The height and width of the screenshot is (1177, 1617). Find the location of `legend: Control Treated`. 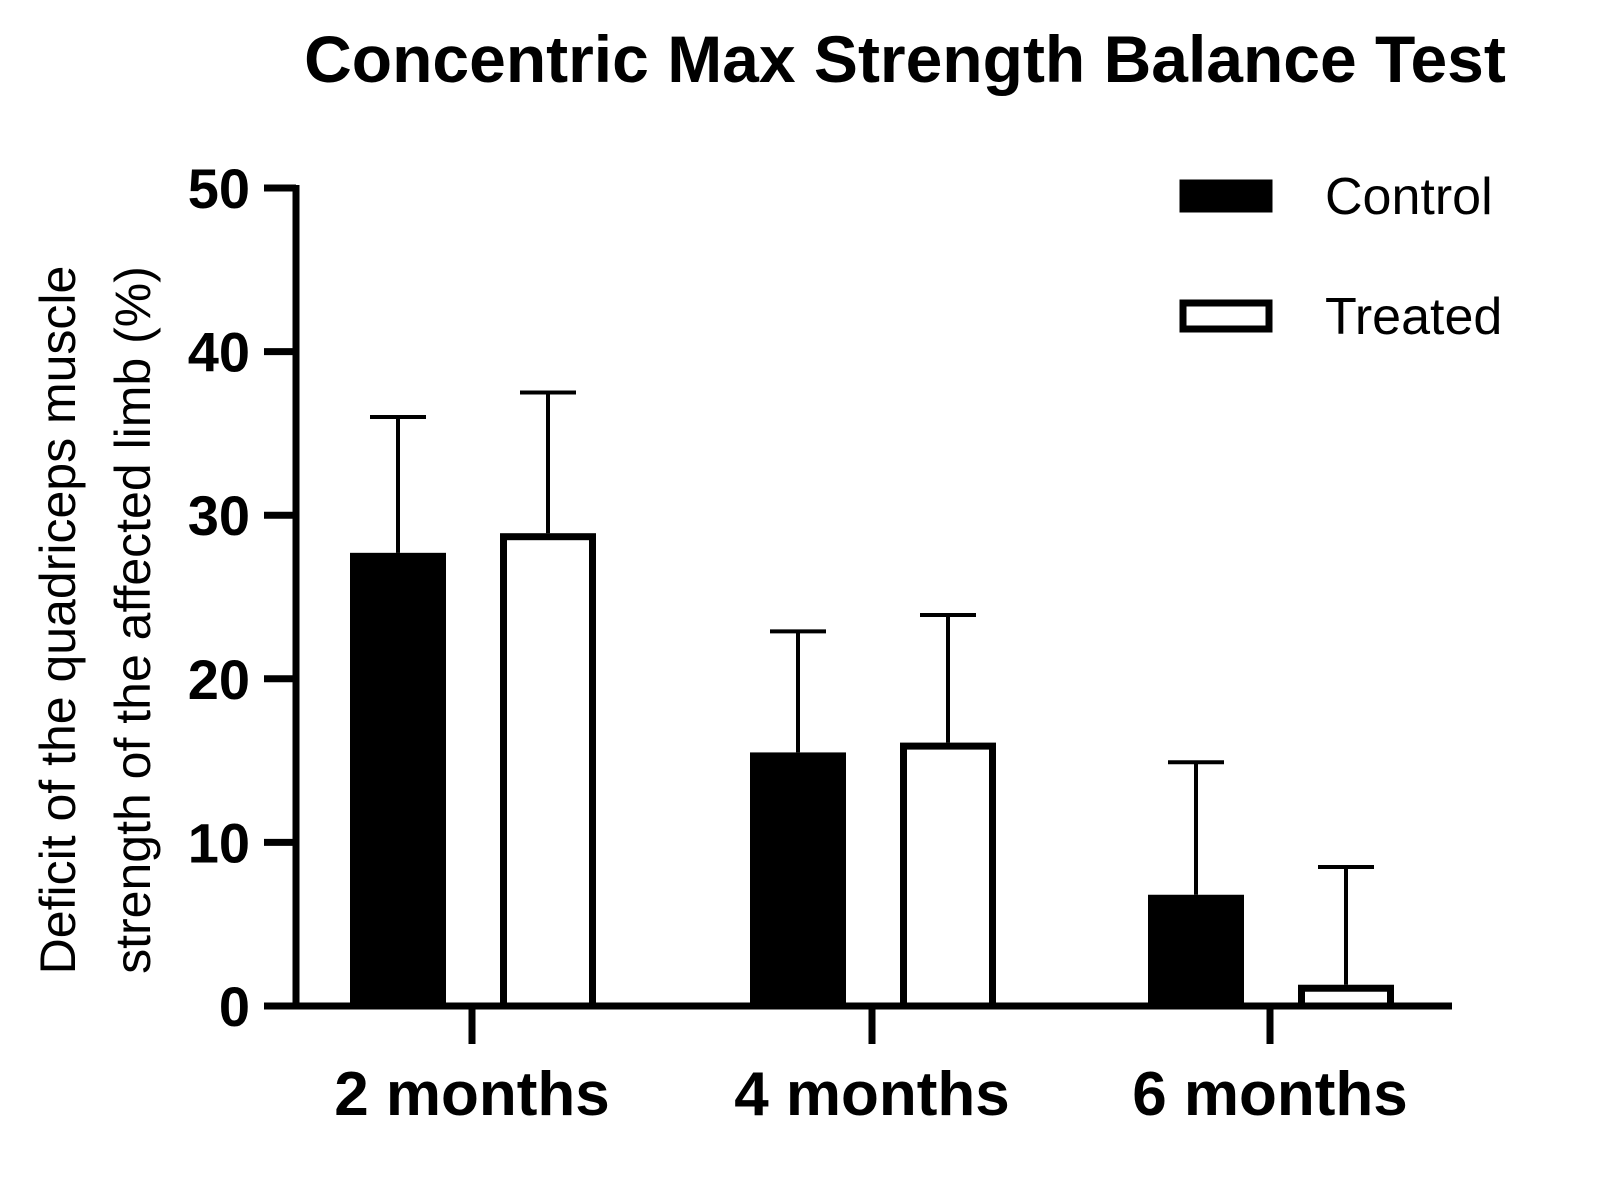

legend: Control Treated is located at coordinates (1340, 257).